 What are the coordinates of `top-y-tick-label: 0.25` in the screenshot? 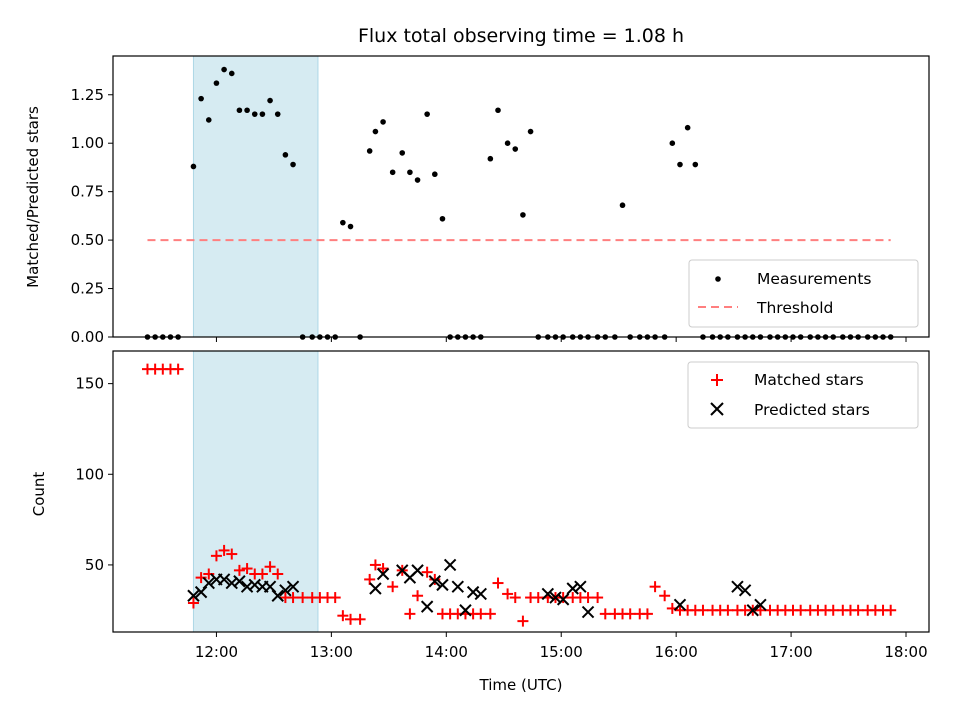 It's located at (87, 289).